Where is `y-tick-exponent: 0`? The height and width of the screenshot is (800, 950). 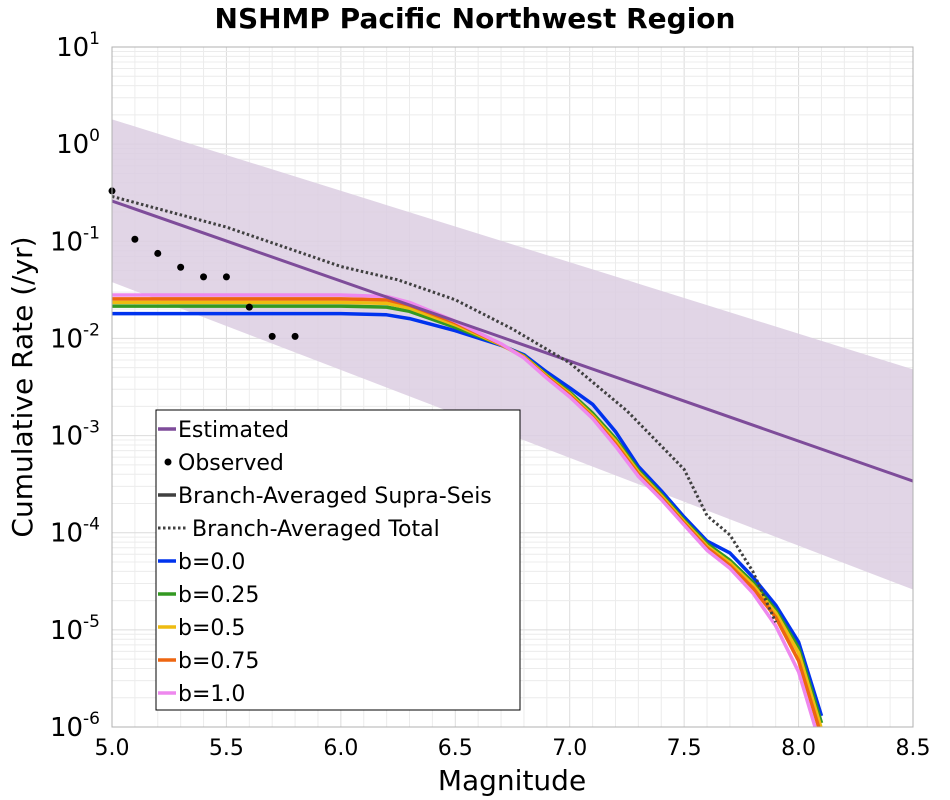
y-tick-exponent: 0 is located at coordinates (94, 136).